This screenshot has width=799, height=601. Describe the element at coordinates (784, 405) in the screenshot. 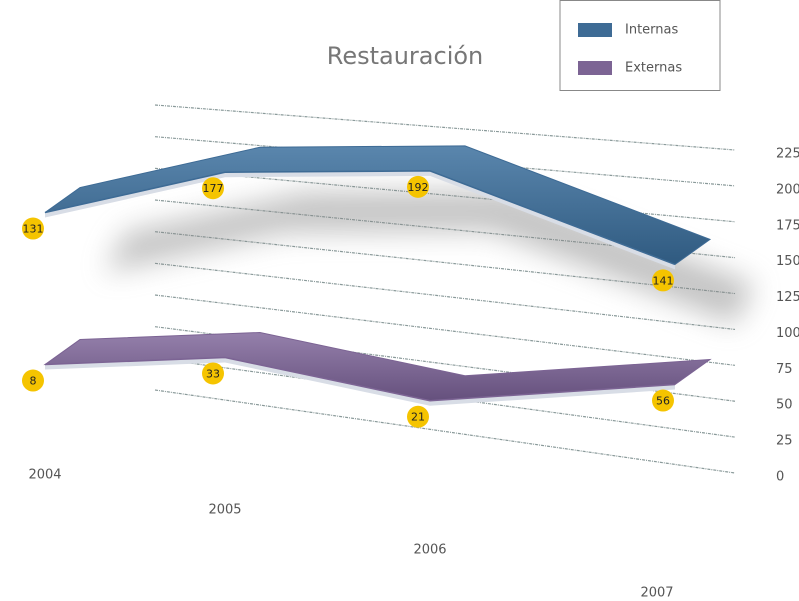

I see `y-tick-label: 50` at that location.